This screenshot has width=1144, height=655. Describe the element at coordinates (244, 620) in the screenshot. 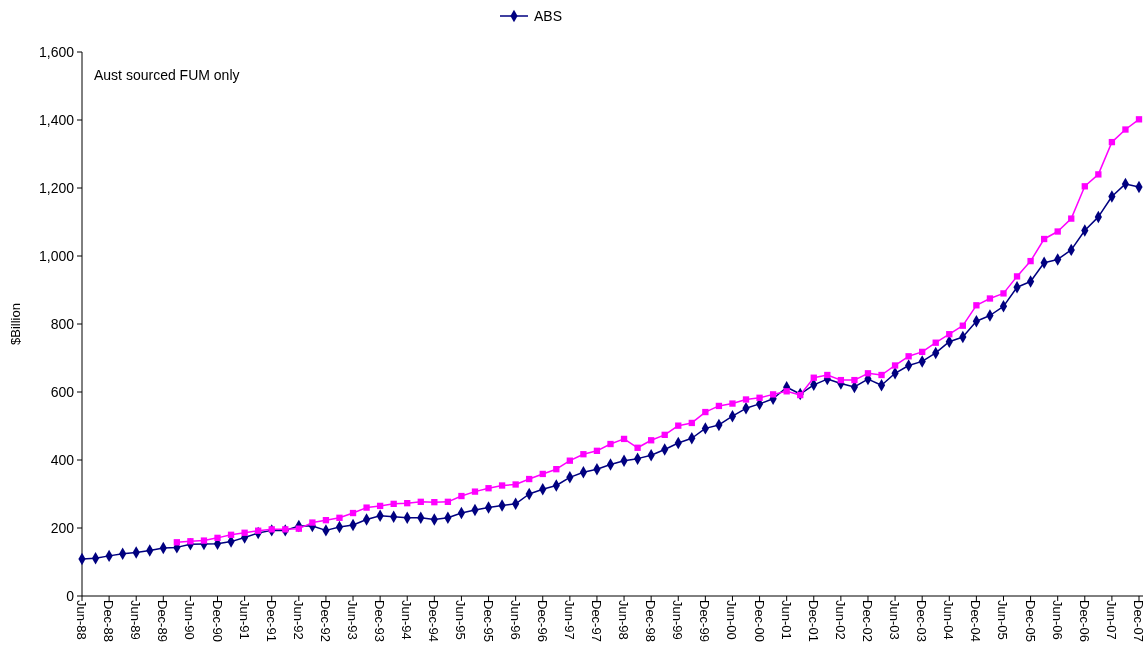

I see `x-tick-label: Jun-91` at that location.